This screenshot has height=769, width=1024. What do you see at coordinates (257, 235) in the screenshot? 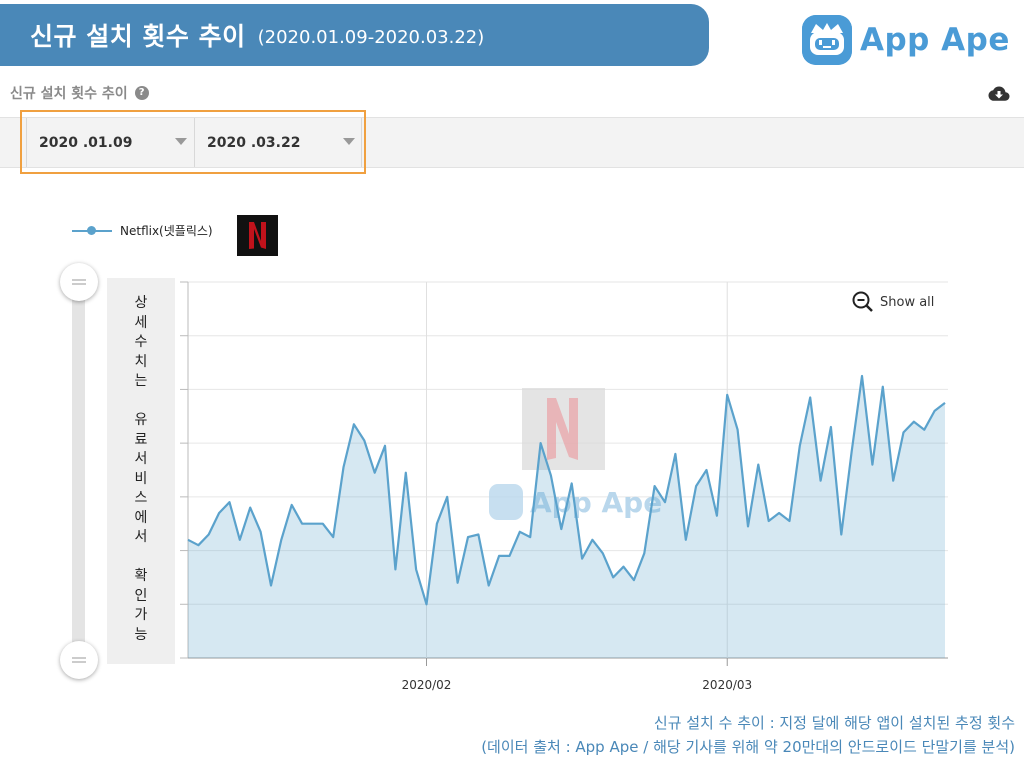
I see `netflix-logo-icon` at bounding box center [257, 235].